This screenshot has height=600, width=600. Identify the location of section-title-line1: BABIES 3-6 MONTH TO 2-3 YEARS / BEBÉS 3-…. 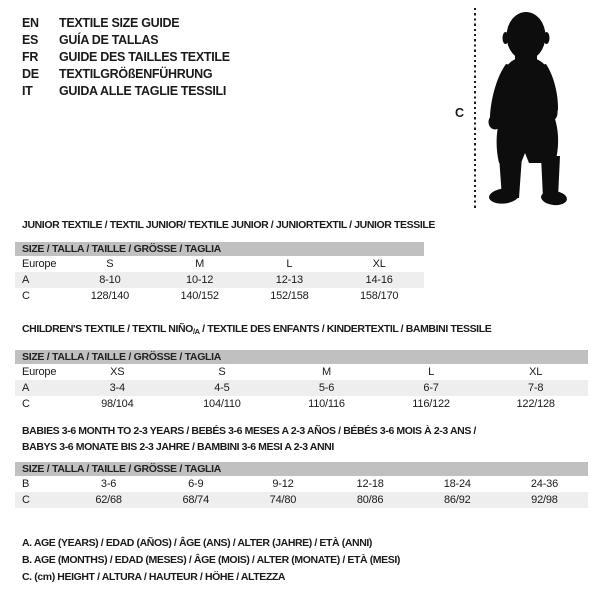
(249, 431).